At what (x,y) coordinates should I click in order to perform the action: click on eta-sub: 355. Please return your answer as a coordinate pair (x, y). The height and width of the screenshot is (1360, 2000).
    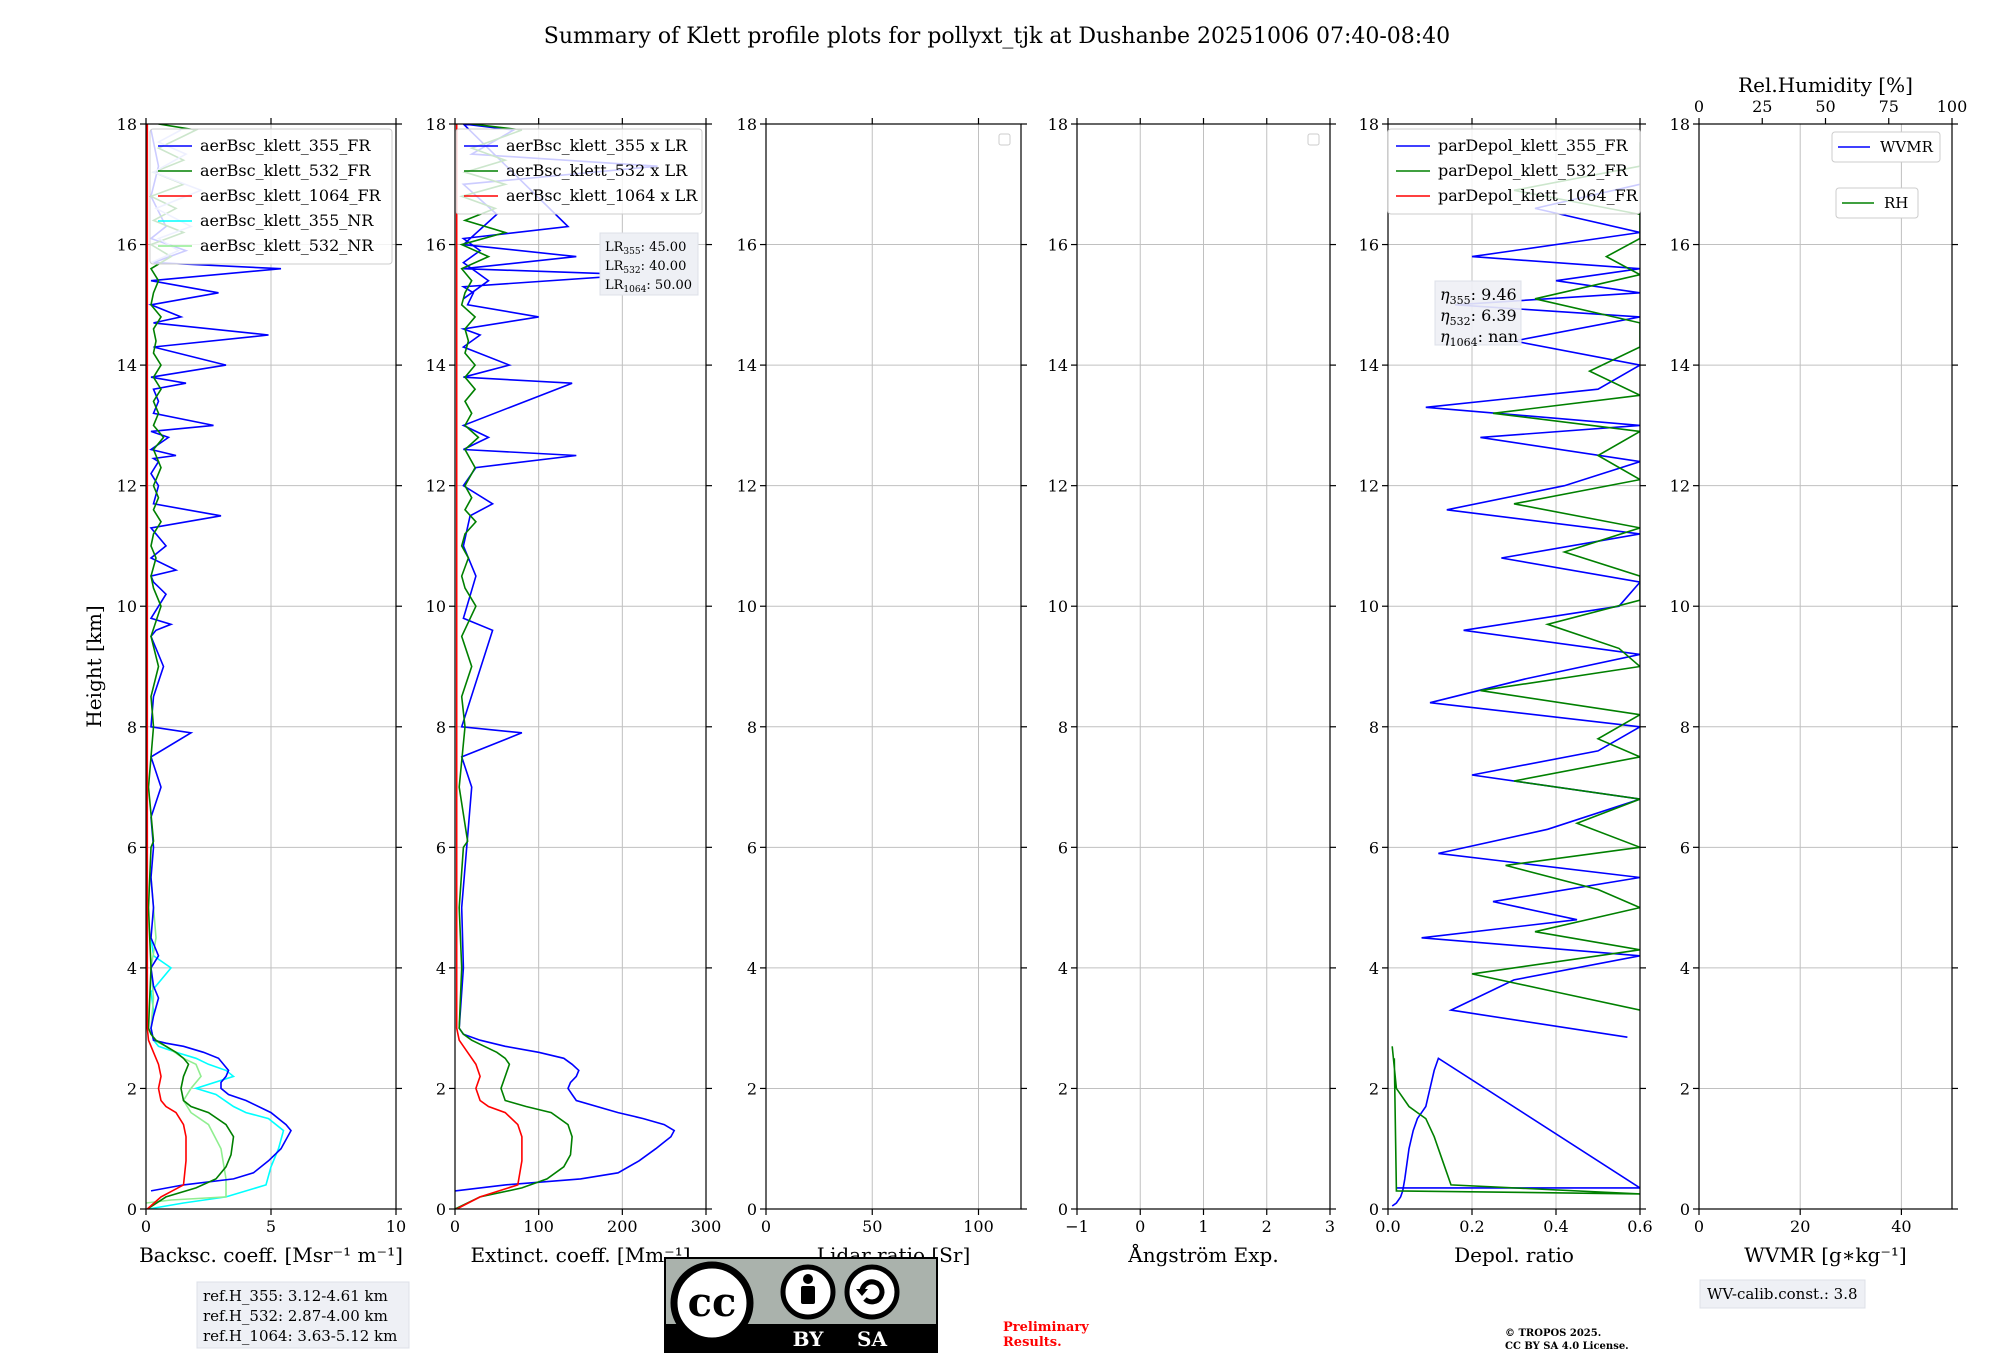
    Looking at the image, I should click on (1460, 300).